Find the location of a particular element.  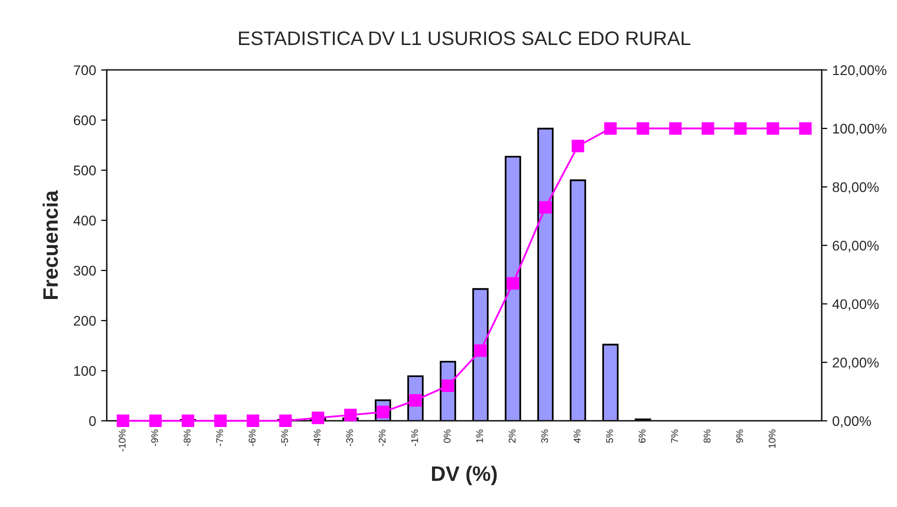

y-tick-label: 700 is located at coordinates (85, 70).